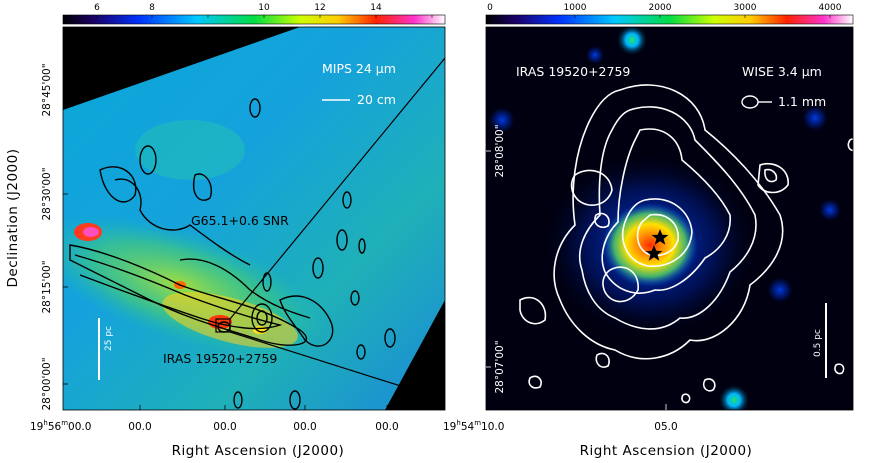 Image resolution: width=872 pixels, height=463 pixels. What do you see at coordinates (500, 150) in the screenshot?
I see `right-ytick-0: 28°08'00"` at bounding box center [500, 150].